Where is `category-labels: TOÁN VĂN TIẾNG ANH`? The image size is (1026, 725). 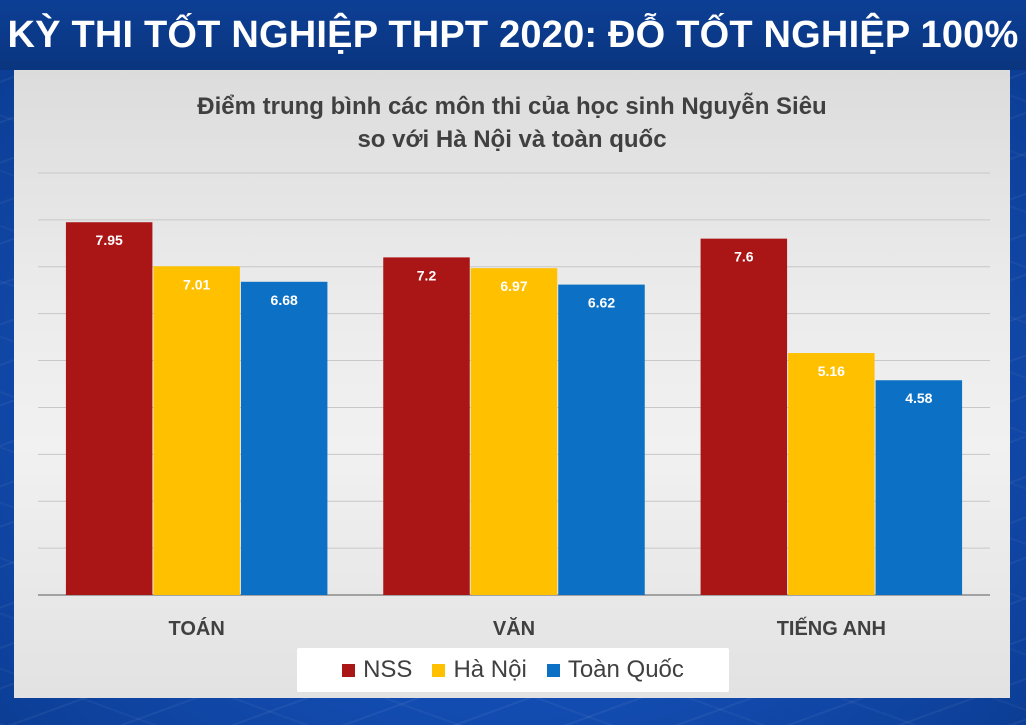
category-labels: TOÁN VĂN TIẾNG ANH is located at coordinates (527, 628).